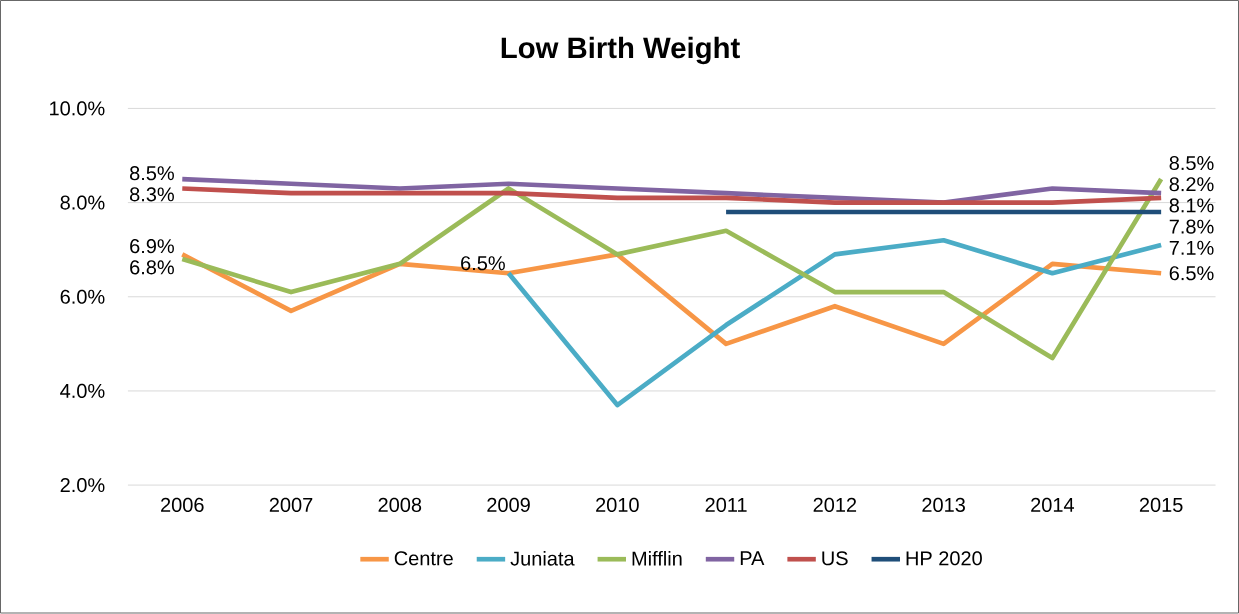 The image size is (1239, 614). Describe the element at coordinates (726, 505) in the screenshot. I see `x-tick-label: 2011` at that location.